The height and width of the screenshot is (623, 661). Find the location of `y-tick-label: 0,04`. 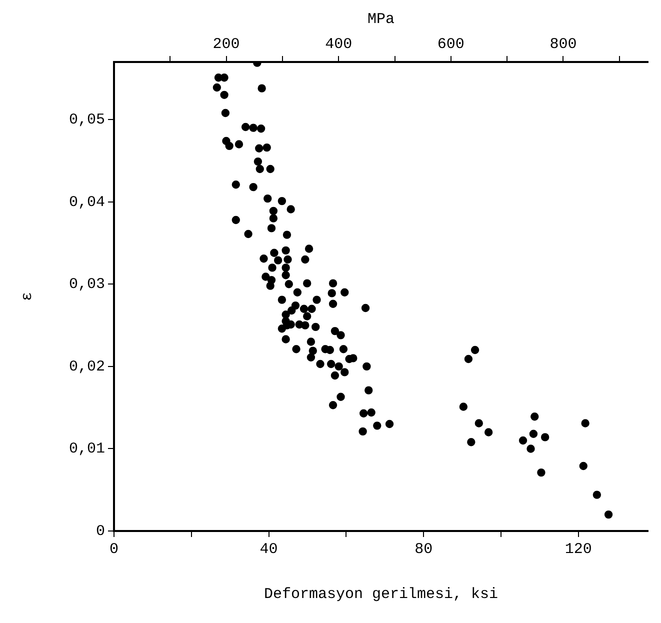

y-tick-label: 0,04 is located at coordinates (87, 202).